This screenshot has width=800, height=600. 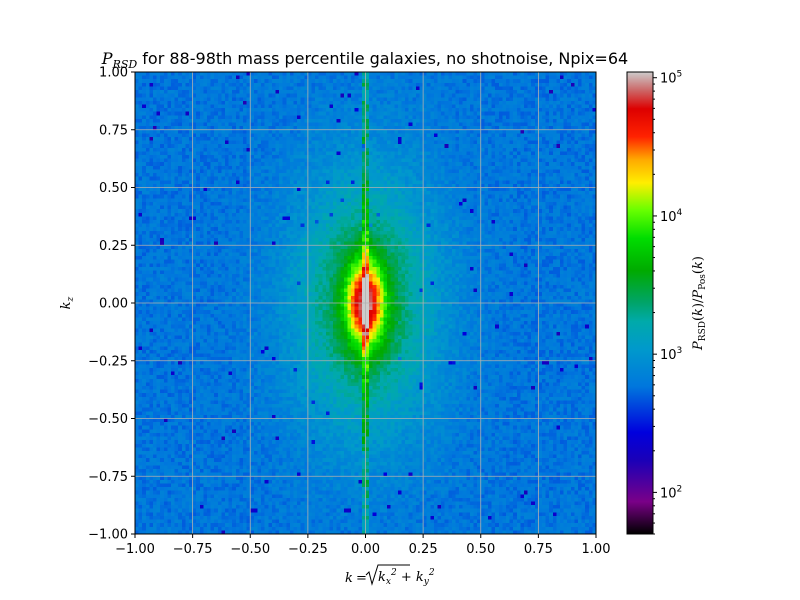 I want to click on y-tick-label: 0.00, so click(x=113, y=304).